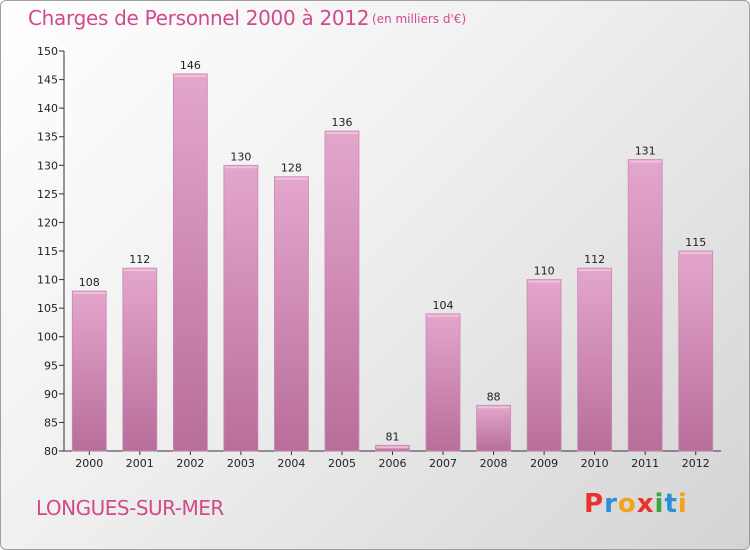  What do you see at coordinates (594, 504) in the screenshot?
I see `brand-letter: P` at bounding box center [594, 504].